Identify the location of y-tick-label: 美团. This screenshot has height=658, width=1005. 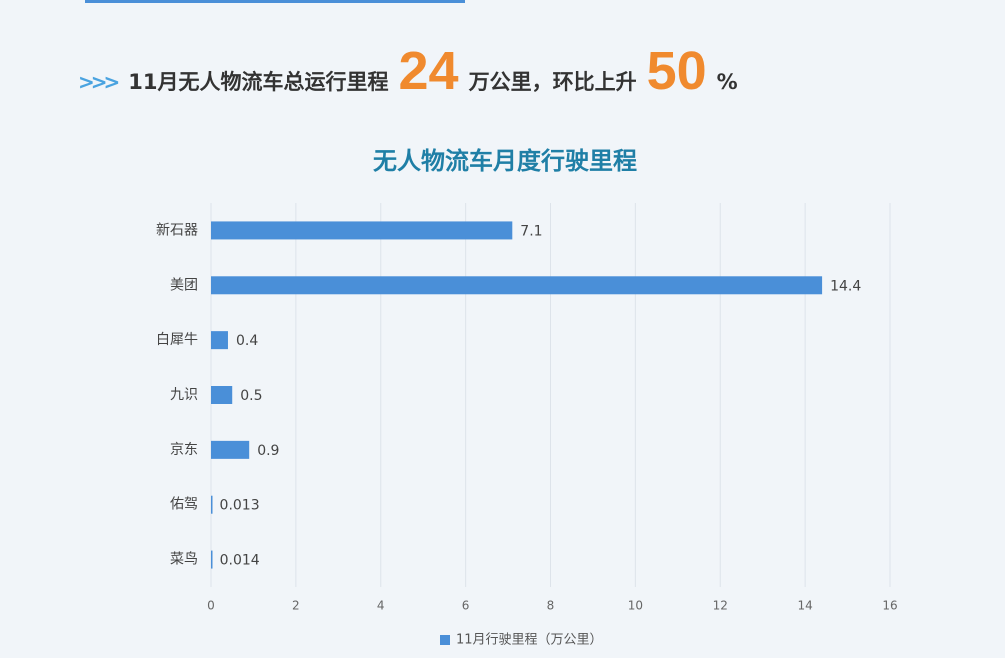
(184, 285).